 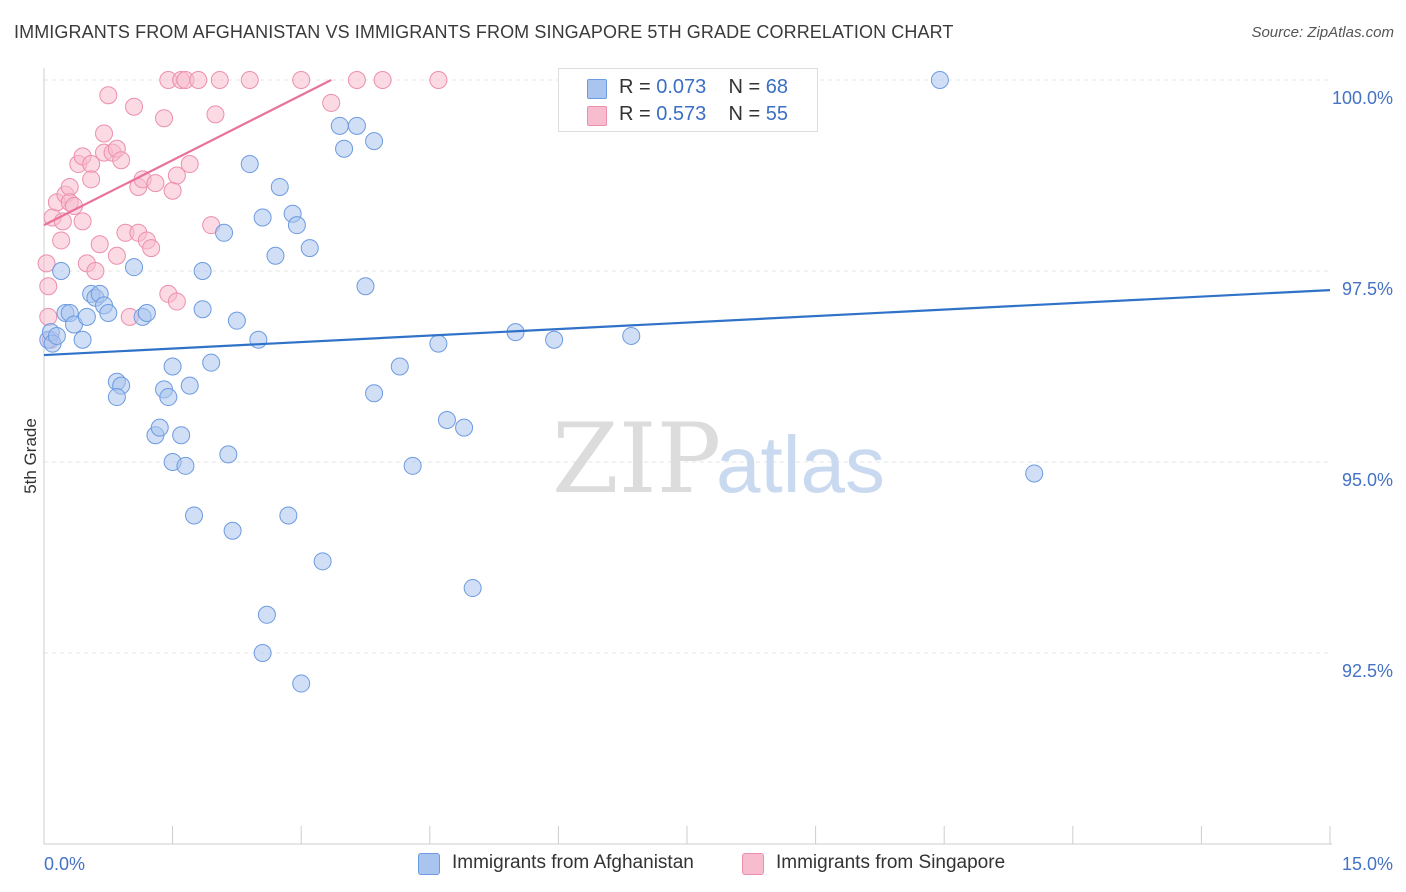 I want to click on r-value-singapore: 0.573, so click(x=681, y=114).